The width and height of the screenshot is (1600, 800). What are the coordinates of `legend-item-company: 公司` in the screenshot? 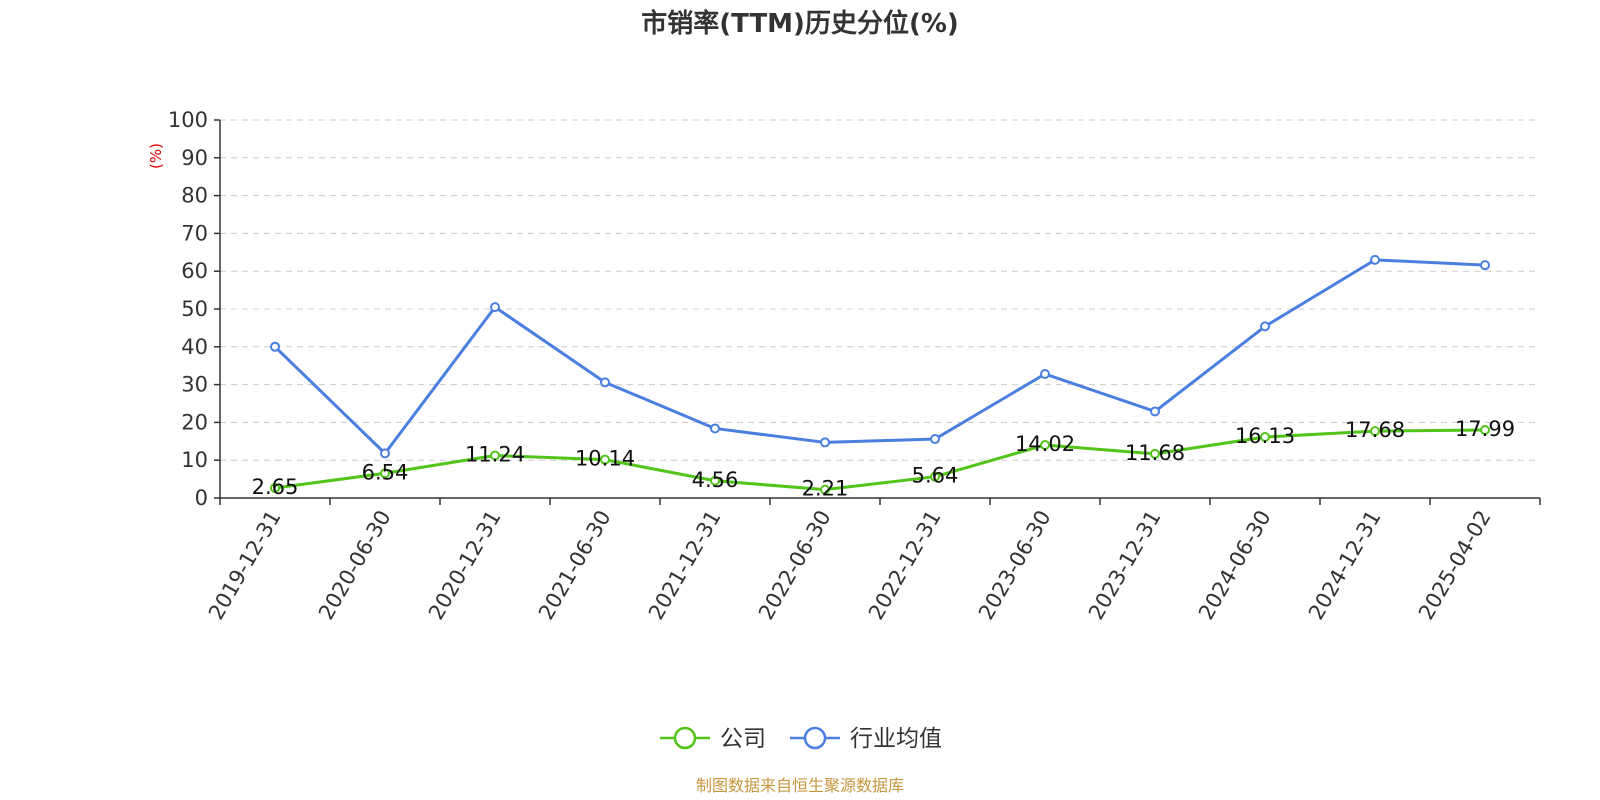 It's located at (713, 739).